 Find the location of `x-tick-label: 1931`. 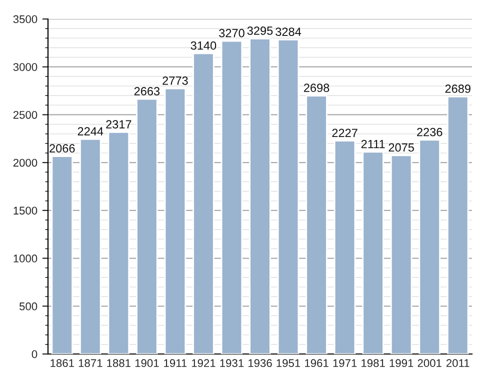

x-tick-label: 1931 is located at coordinates (232, 363).